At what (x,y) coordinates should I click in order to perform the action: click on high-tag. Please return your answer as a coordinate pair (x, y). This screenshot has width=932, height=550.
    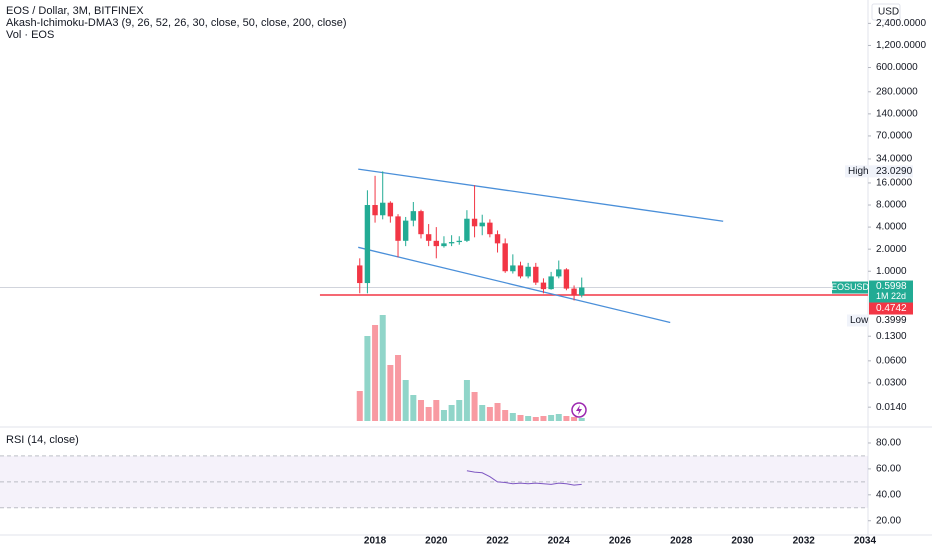
    Looking at the image, I should click on (856, 171).